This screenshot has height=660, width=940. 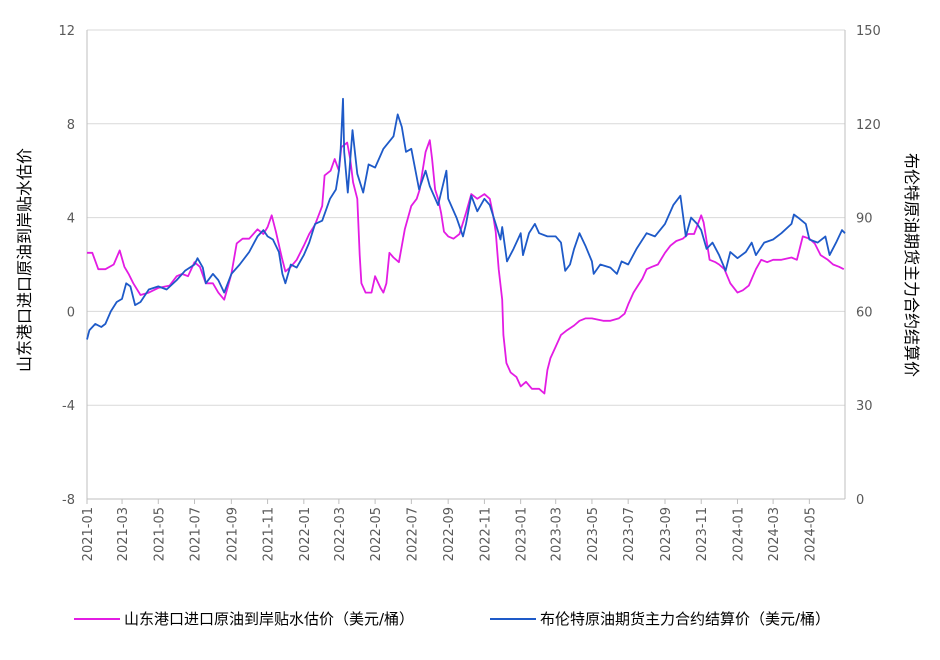 What do you see at coordinates (71, 312) in the screenshot?
I see `left-tick-label: 0` at bounding box center [71, 312].